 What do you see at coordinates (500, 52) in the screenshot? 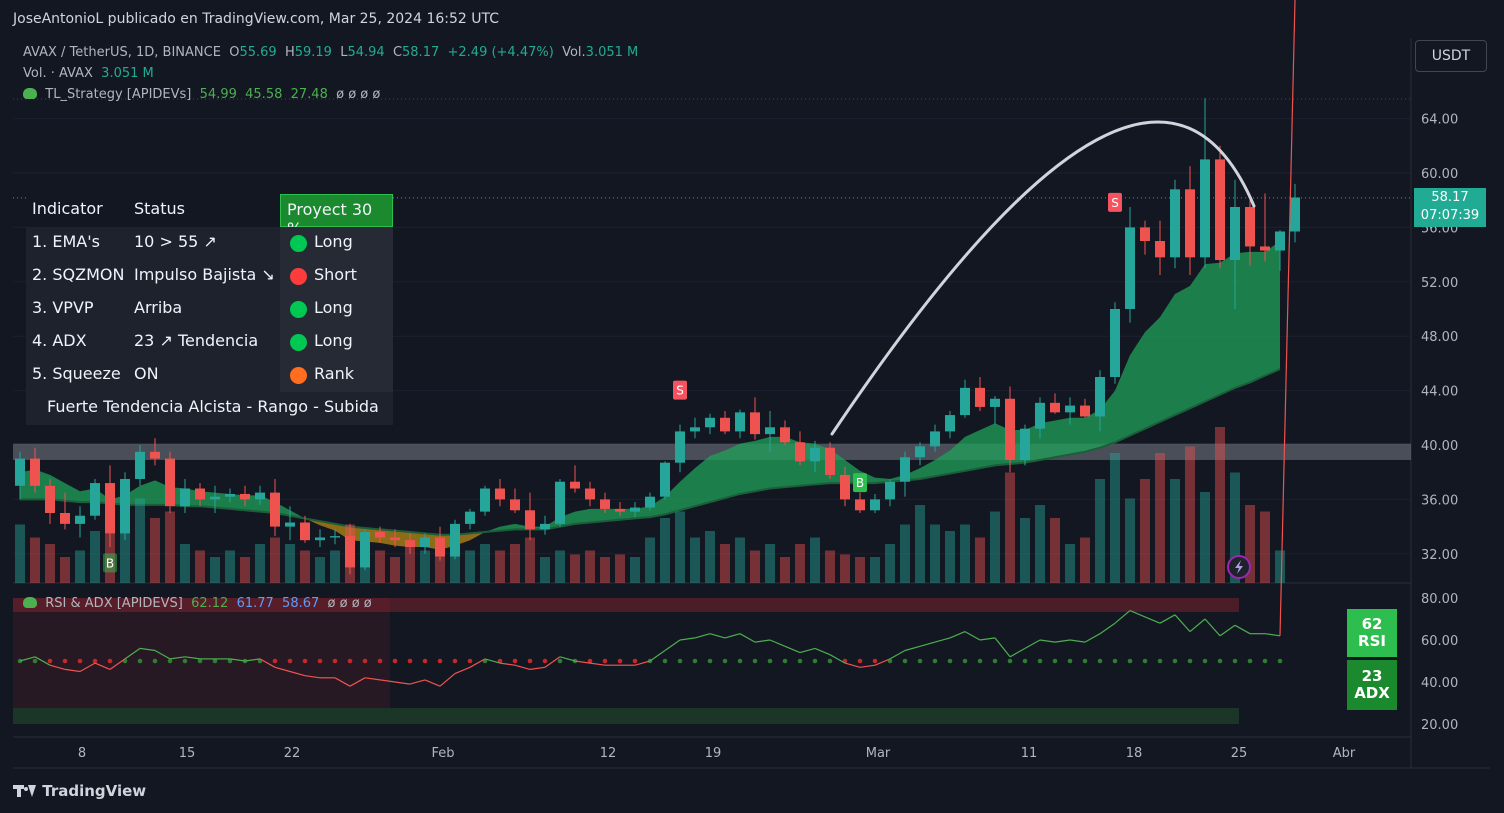
I see `change-value: +2.49 (+4.47%)` at bounding box center [500, 52].